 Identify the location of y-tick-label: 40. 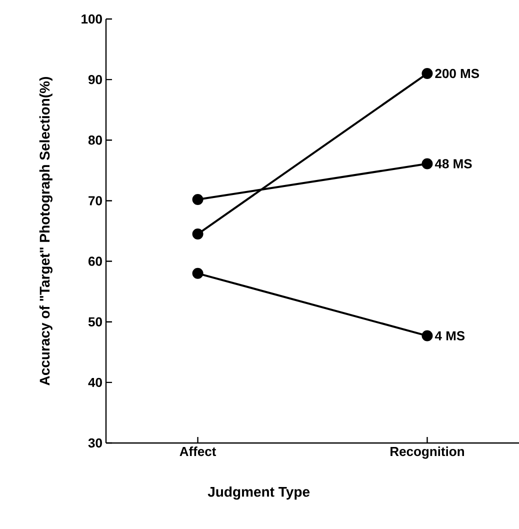
(95, 383).